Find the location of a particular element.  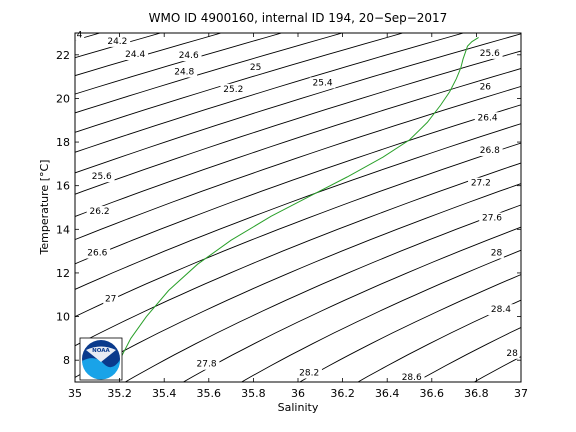

x-tick-label: 37 is located at coordinates (521, 393).